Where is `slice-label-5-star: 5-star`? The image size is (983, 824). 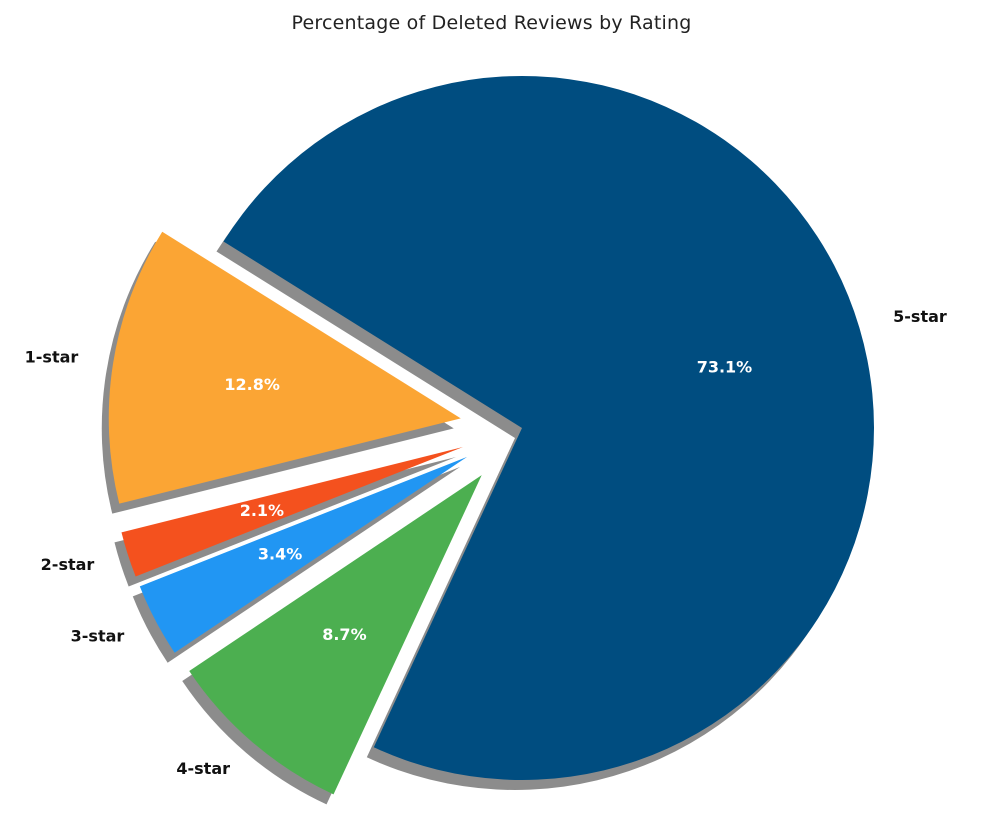
slice-label-5-star: 5-star is located at coordinates (920, 316).